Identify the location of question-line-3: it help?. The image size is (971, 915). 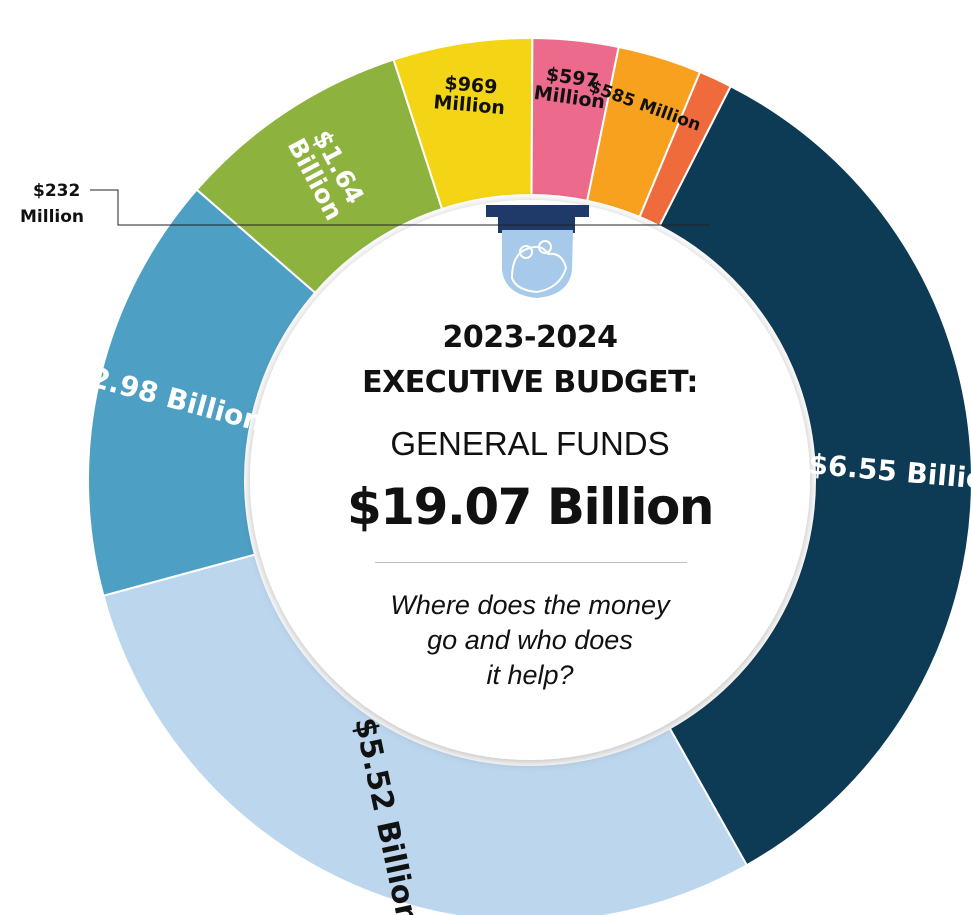
(530, 675).